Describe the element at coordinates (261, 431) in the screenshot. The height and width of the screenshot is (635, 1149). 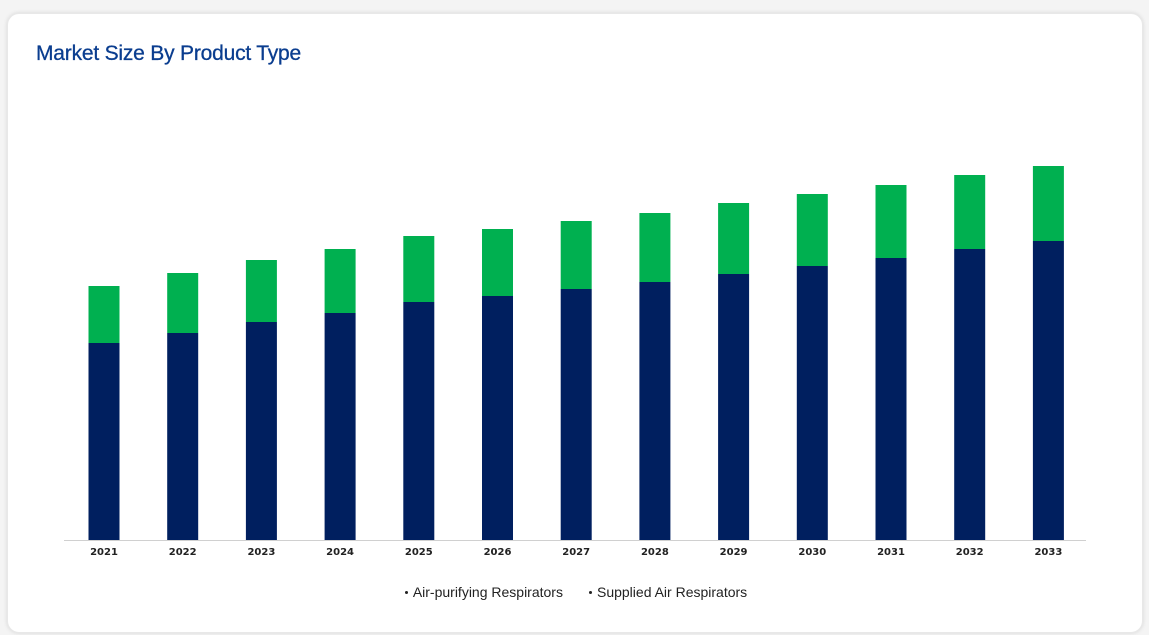
I see `bar-2023-air-purifying` at that location.